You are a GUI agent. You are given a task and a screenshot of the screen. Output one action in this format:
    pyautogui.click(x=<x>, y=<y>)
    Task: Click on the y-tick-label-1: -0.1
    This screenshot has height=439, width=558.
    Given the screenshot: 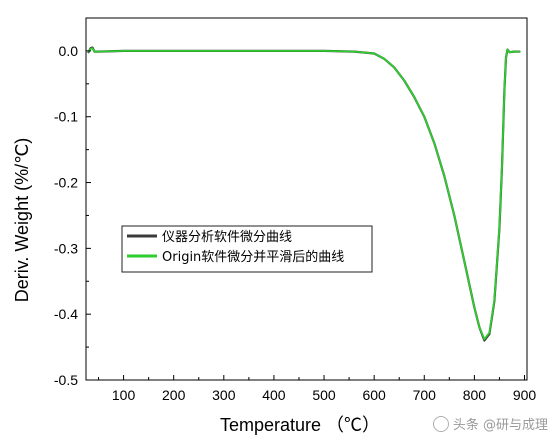 What is the action you would take?
    pyautogui.click(x=66, y=117)
    